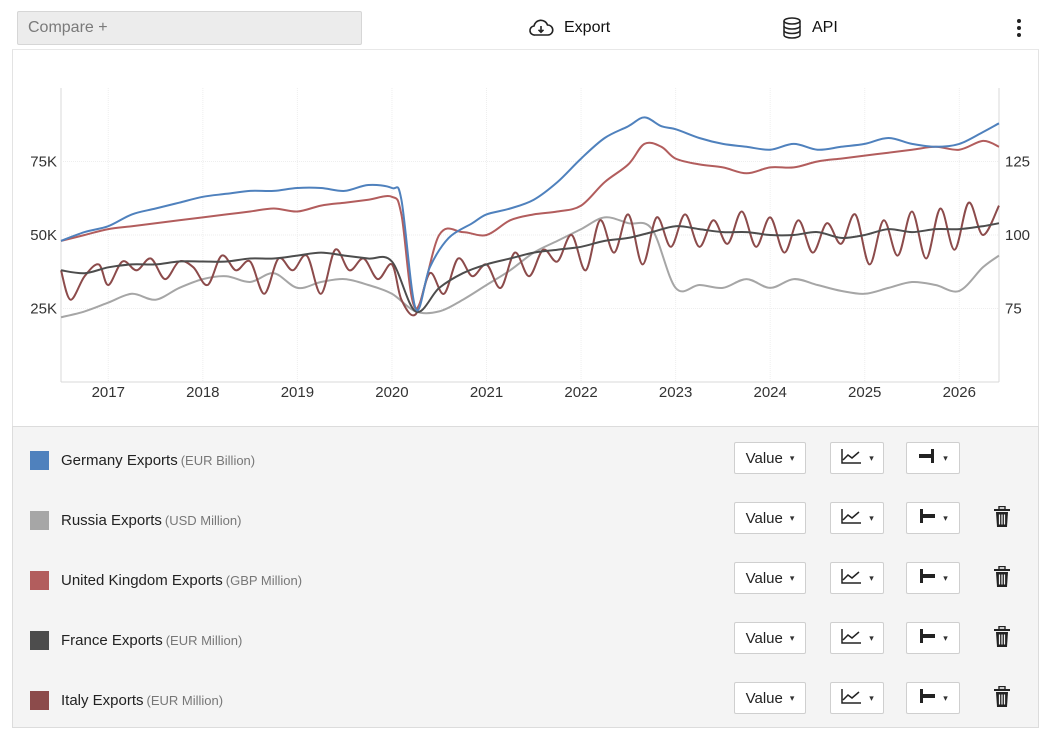  I want to click on y-left-tick-label: 75K, so click(43, 162).